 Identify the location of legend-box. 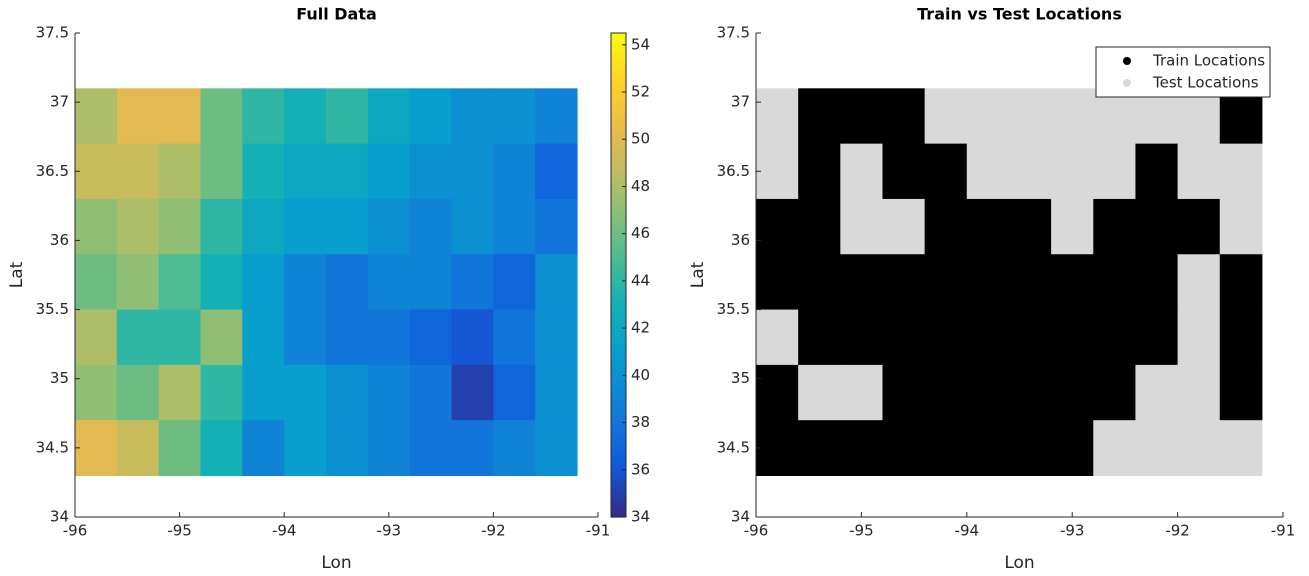
(1183, 72).